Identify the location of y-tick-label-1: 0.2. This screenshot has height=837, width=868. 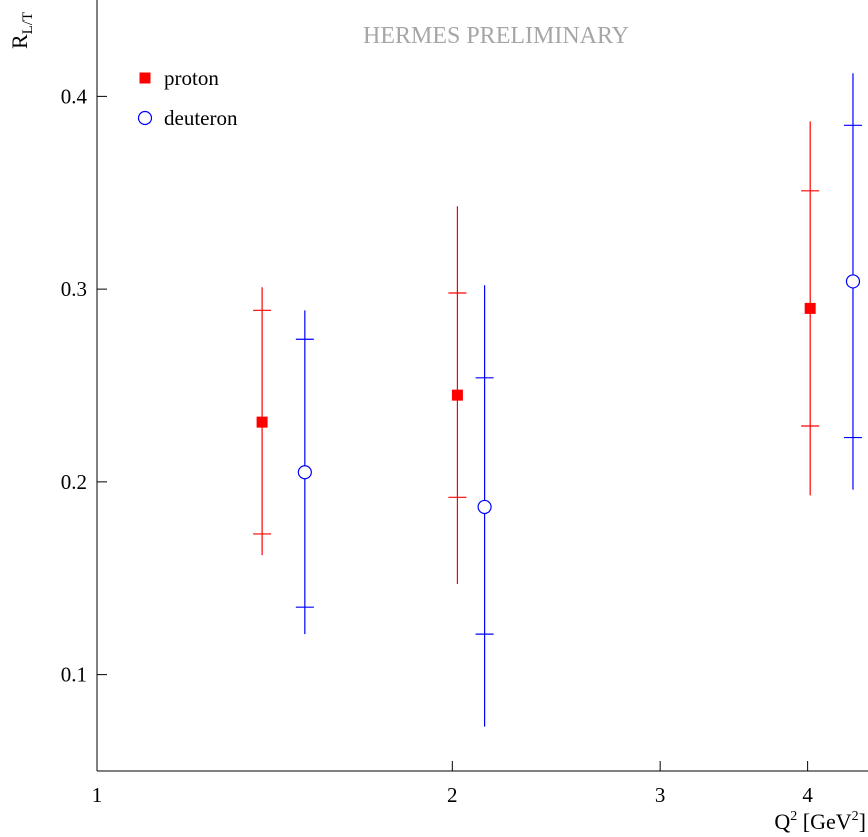
(74, 482).